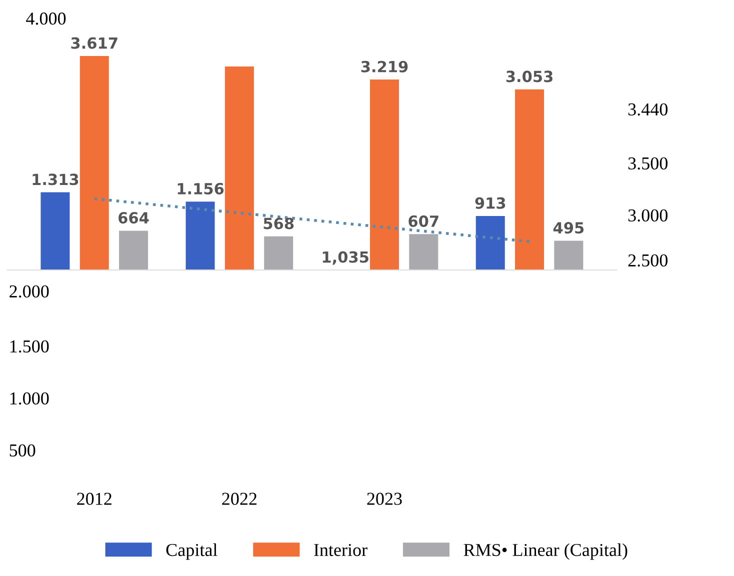 This screenshot has width=734, height=576. Describe the element at coordinates (568, 228) in the screenshot. I see `data-label: 495` at that location.